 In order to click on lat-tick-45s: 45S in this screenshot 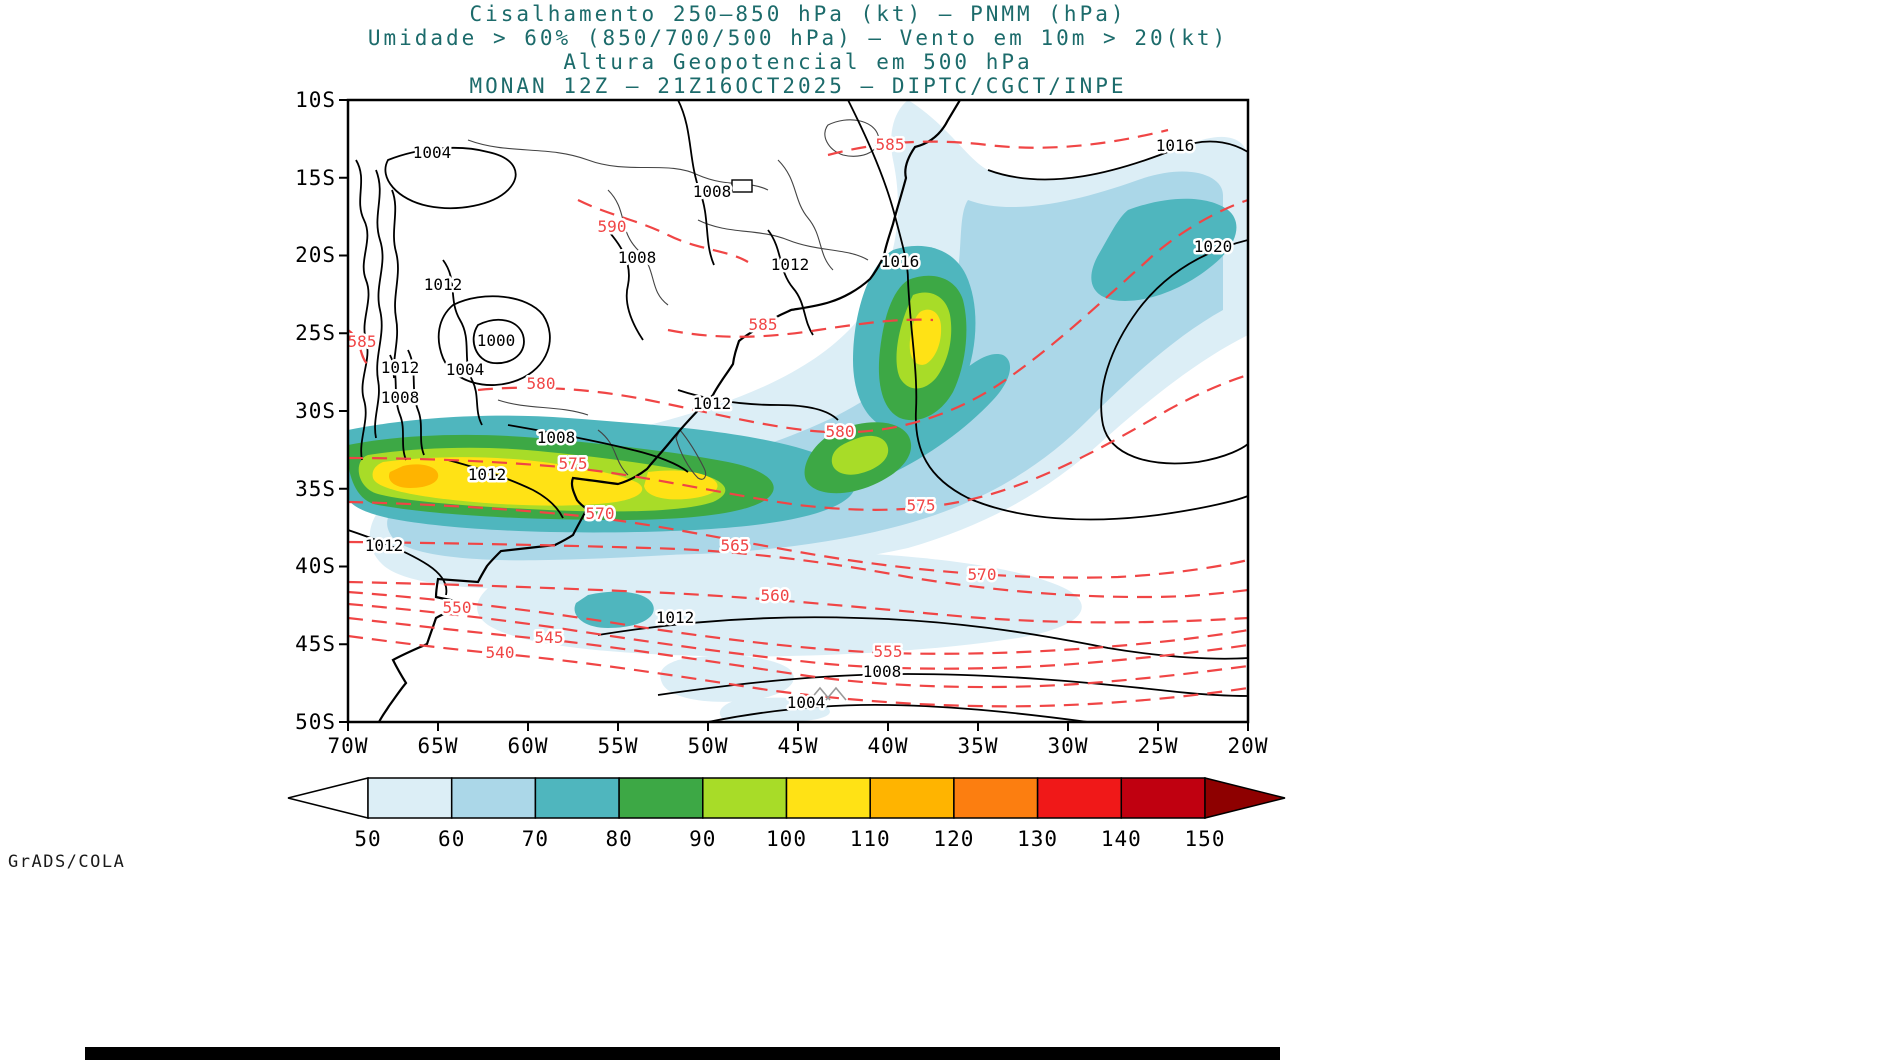, I will do `click(315, 644)`.